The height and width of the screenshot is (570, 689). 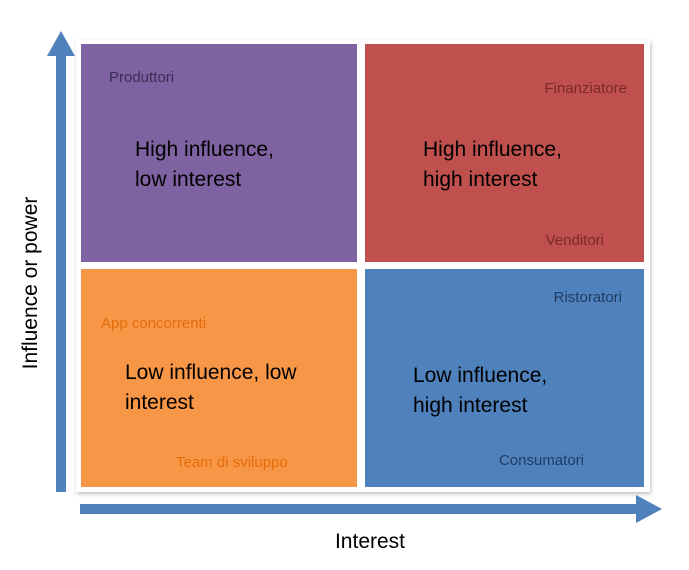 What do you see at coordinates (574, 240) in the screenshot?
I see `stakeholder-venditori: Venditori` at bounding box center [574, 240].